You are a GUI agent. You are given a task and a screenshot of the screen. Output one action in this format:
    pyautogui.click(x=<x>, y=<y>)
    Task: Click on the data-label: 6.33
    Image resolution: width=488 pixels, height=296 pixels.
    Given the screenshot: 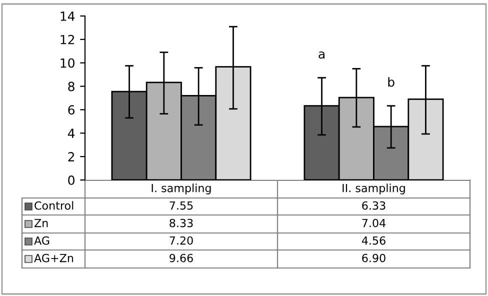 What is the action you would take?
    pyautogui.click(x=374, y=205)
    